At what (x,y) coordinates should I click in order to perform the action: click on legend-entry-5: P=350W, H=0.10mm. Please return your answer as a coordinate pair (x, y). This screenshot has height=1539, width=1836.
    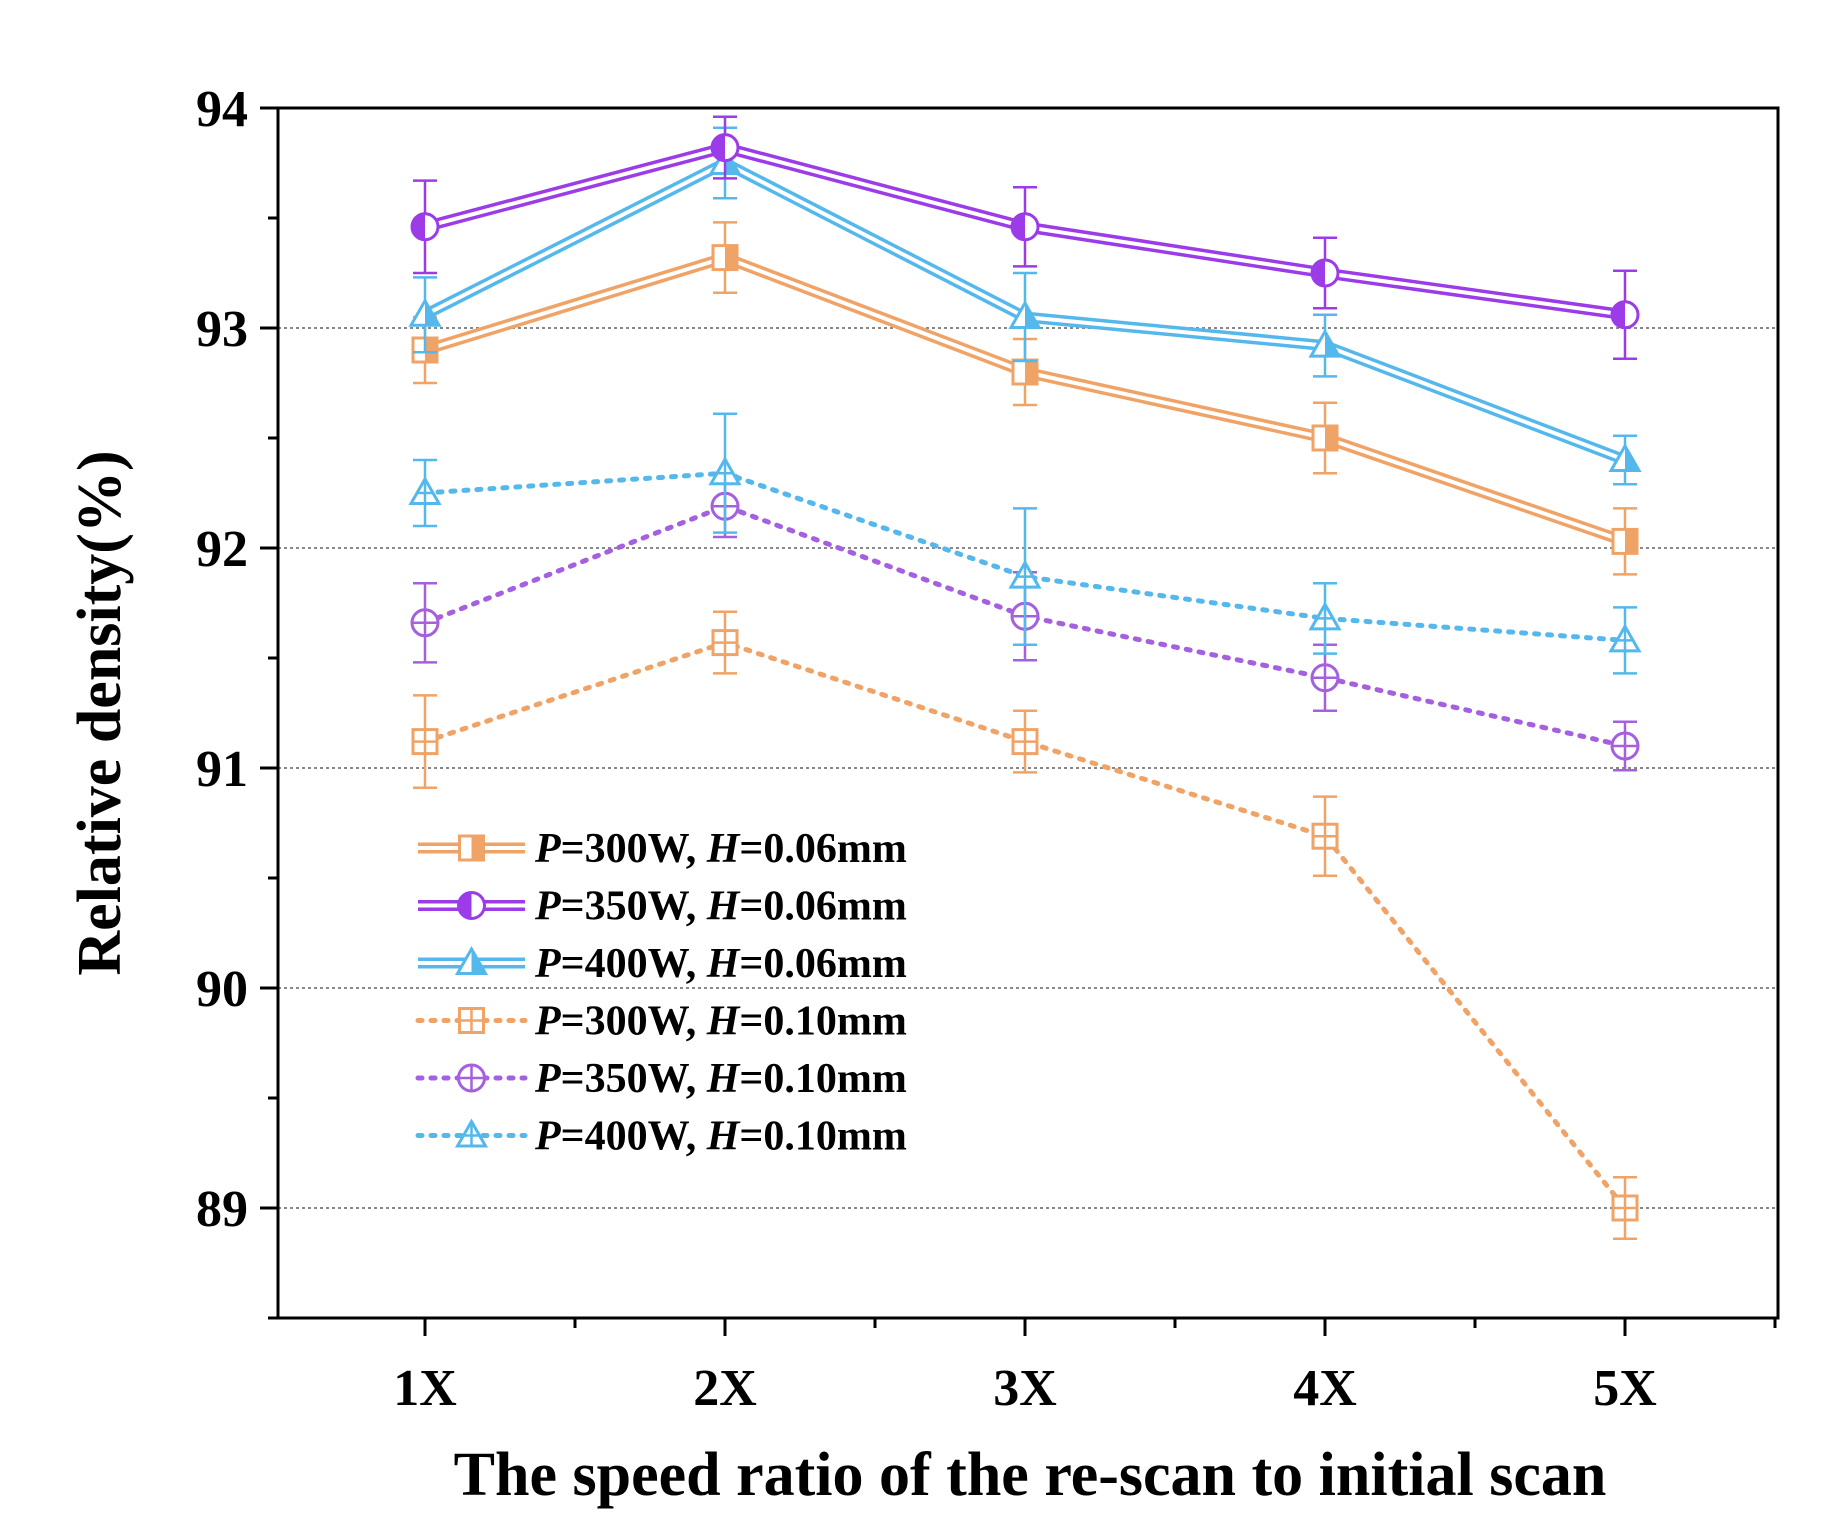
    Looking at the image, I should click on (661, 1079).